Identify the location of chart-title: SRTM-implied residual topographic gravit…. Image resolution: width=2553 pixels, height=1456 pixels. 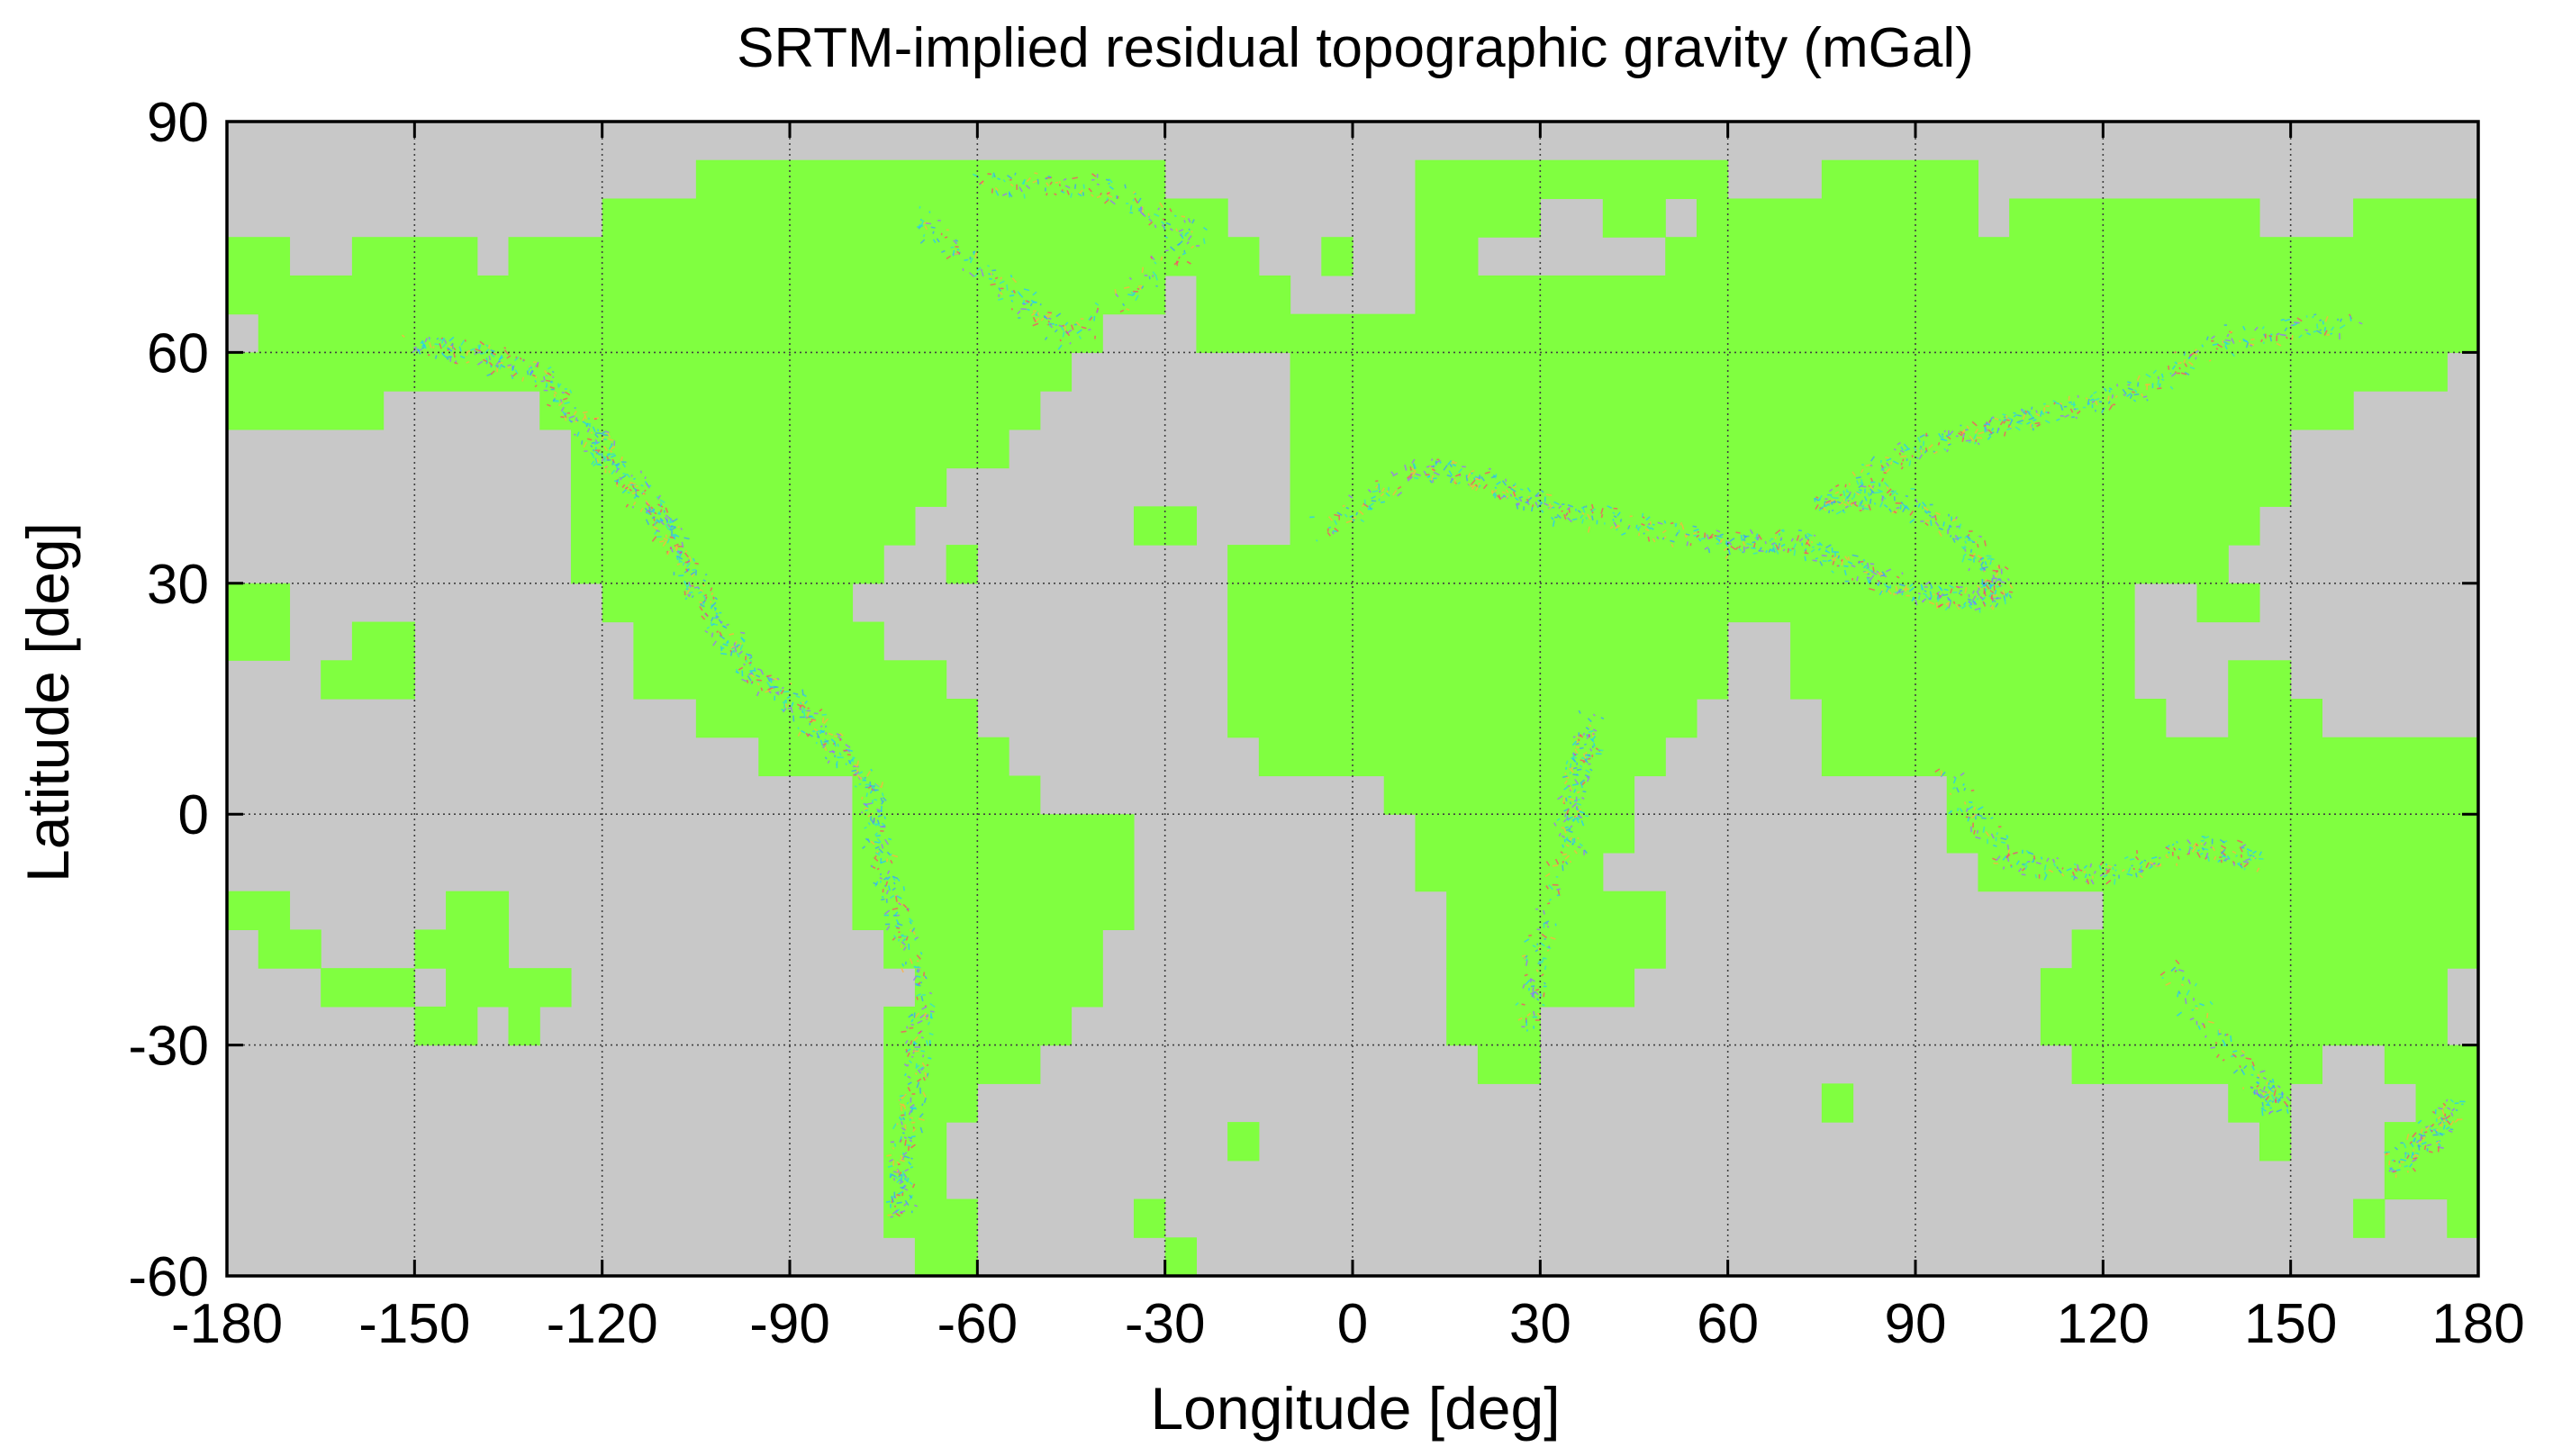
(1355, 48).